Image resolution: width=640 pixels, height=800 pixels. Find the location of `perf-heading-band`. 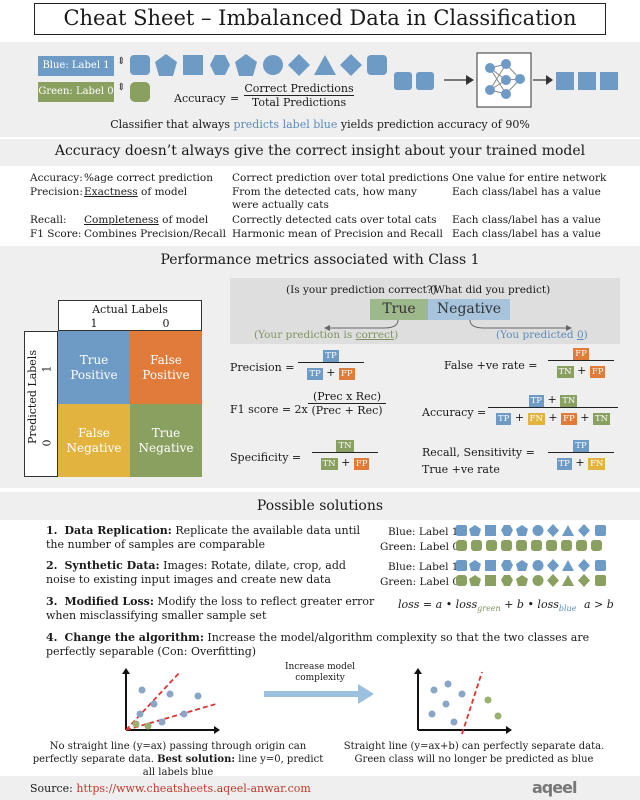

perf-heading-band is located at coordinates (320, 259).